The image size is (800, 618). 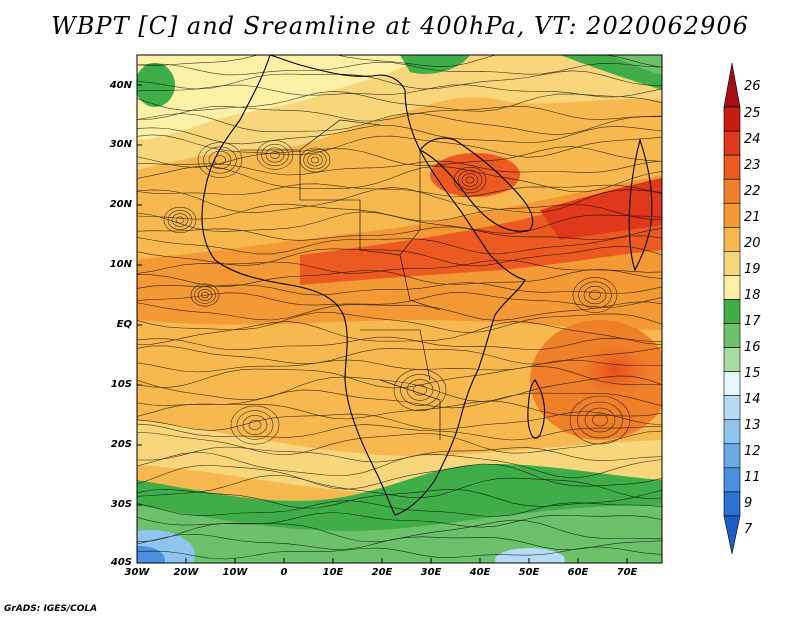 I want to click on colorbar-label: 23, so click(x=752, y=165).